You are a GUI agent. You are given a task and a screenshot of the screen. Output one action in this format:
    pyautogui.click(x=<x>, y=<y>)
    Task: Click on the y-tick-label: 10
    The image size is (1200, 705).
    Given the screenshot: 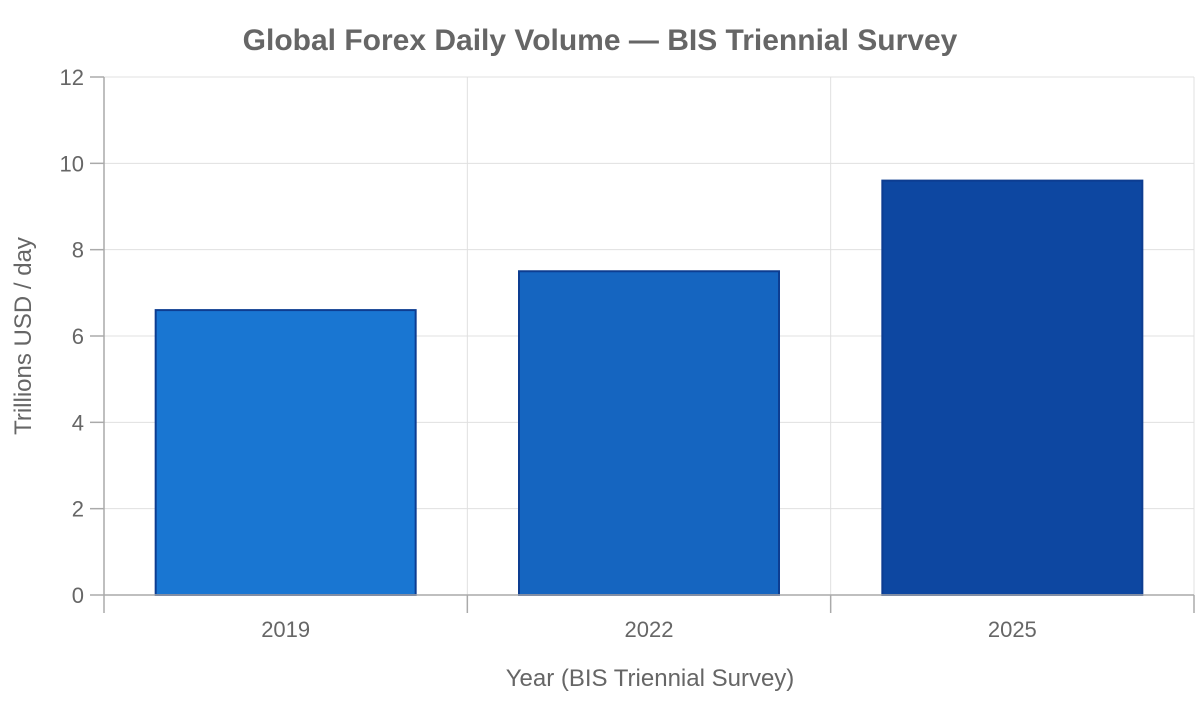 What is the action you would take?
    pyautogui.click(x=72, y=163)
    